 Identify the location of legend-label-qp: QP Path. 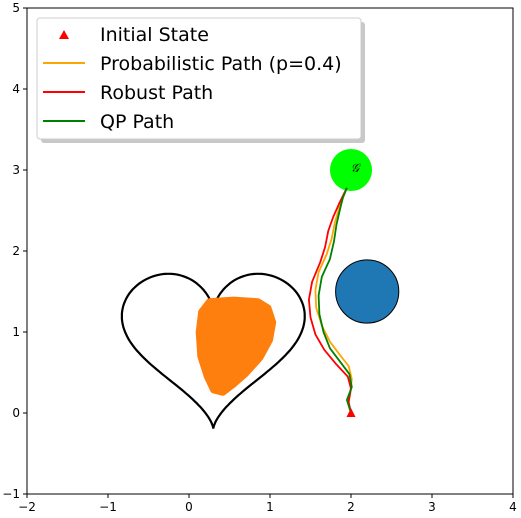
(137, 122).